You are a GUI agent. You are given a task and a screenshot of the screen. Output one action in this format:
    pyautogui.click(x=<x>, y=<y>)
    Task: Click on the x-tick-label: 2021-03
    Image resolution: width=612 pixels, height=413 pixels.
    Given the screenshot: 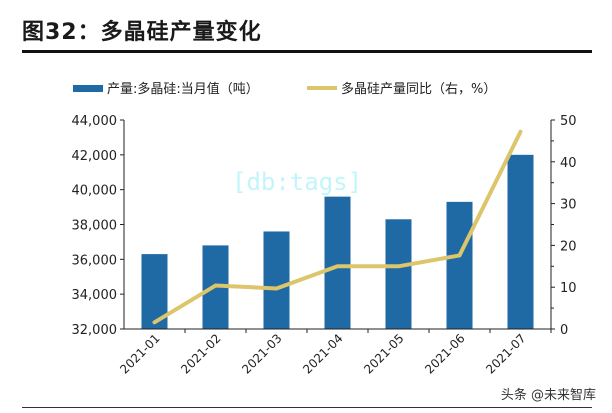 What is the action you would take?
    pyautogui.click(x=261, y=353)
    